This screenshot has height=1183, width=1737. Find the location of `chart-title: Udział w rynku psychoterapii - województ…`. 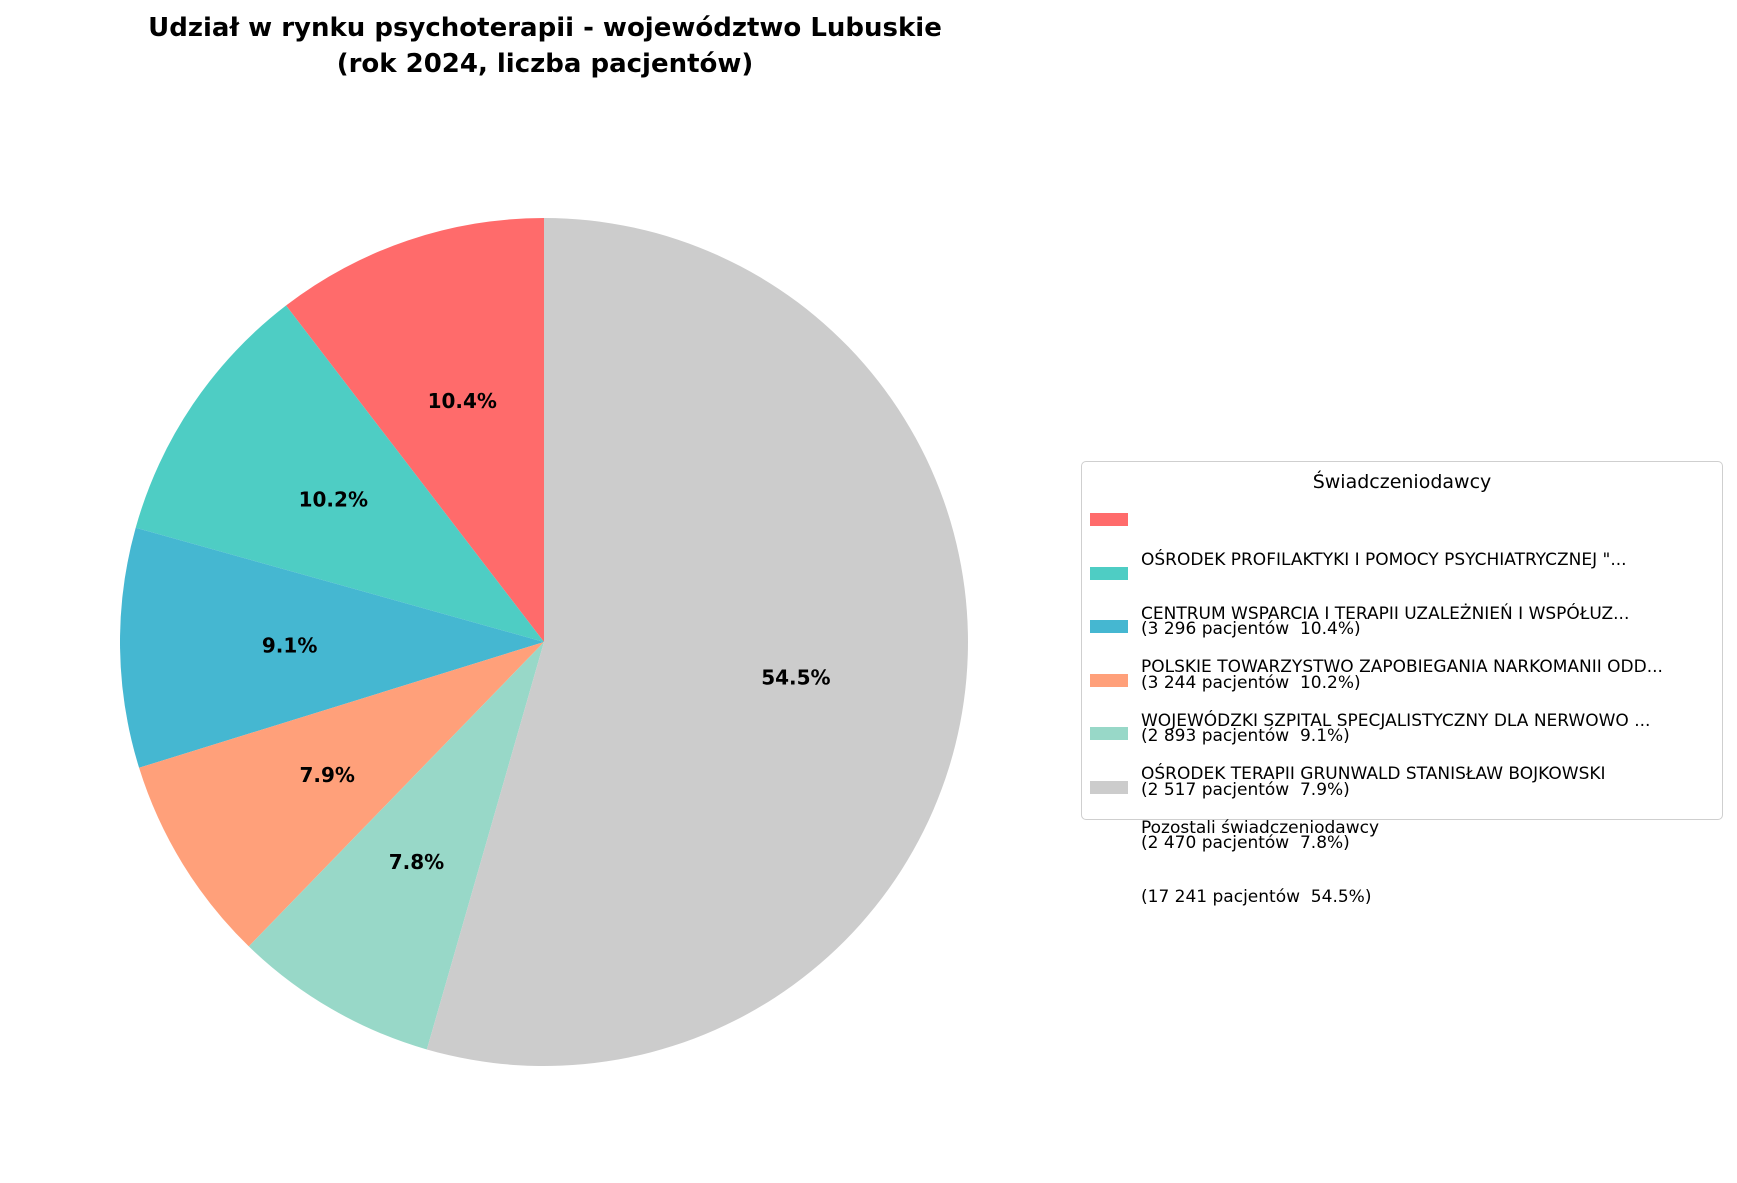

chart-title: Udział w rynku psychoterapii - województ… is located at coordinates (545, 46).